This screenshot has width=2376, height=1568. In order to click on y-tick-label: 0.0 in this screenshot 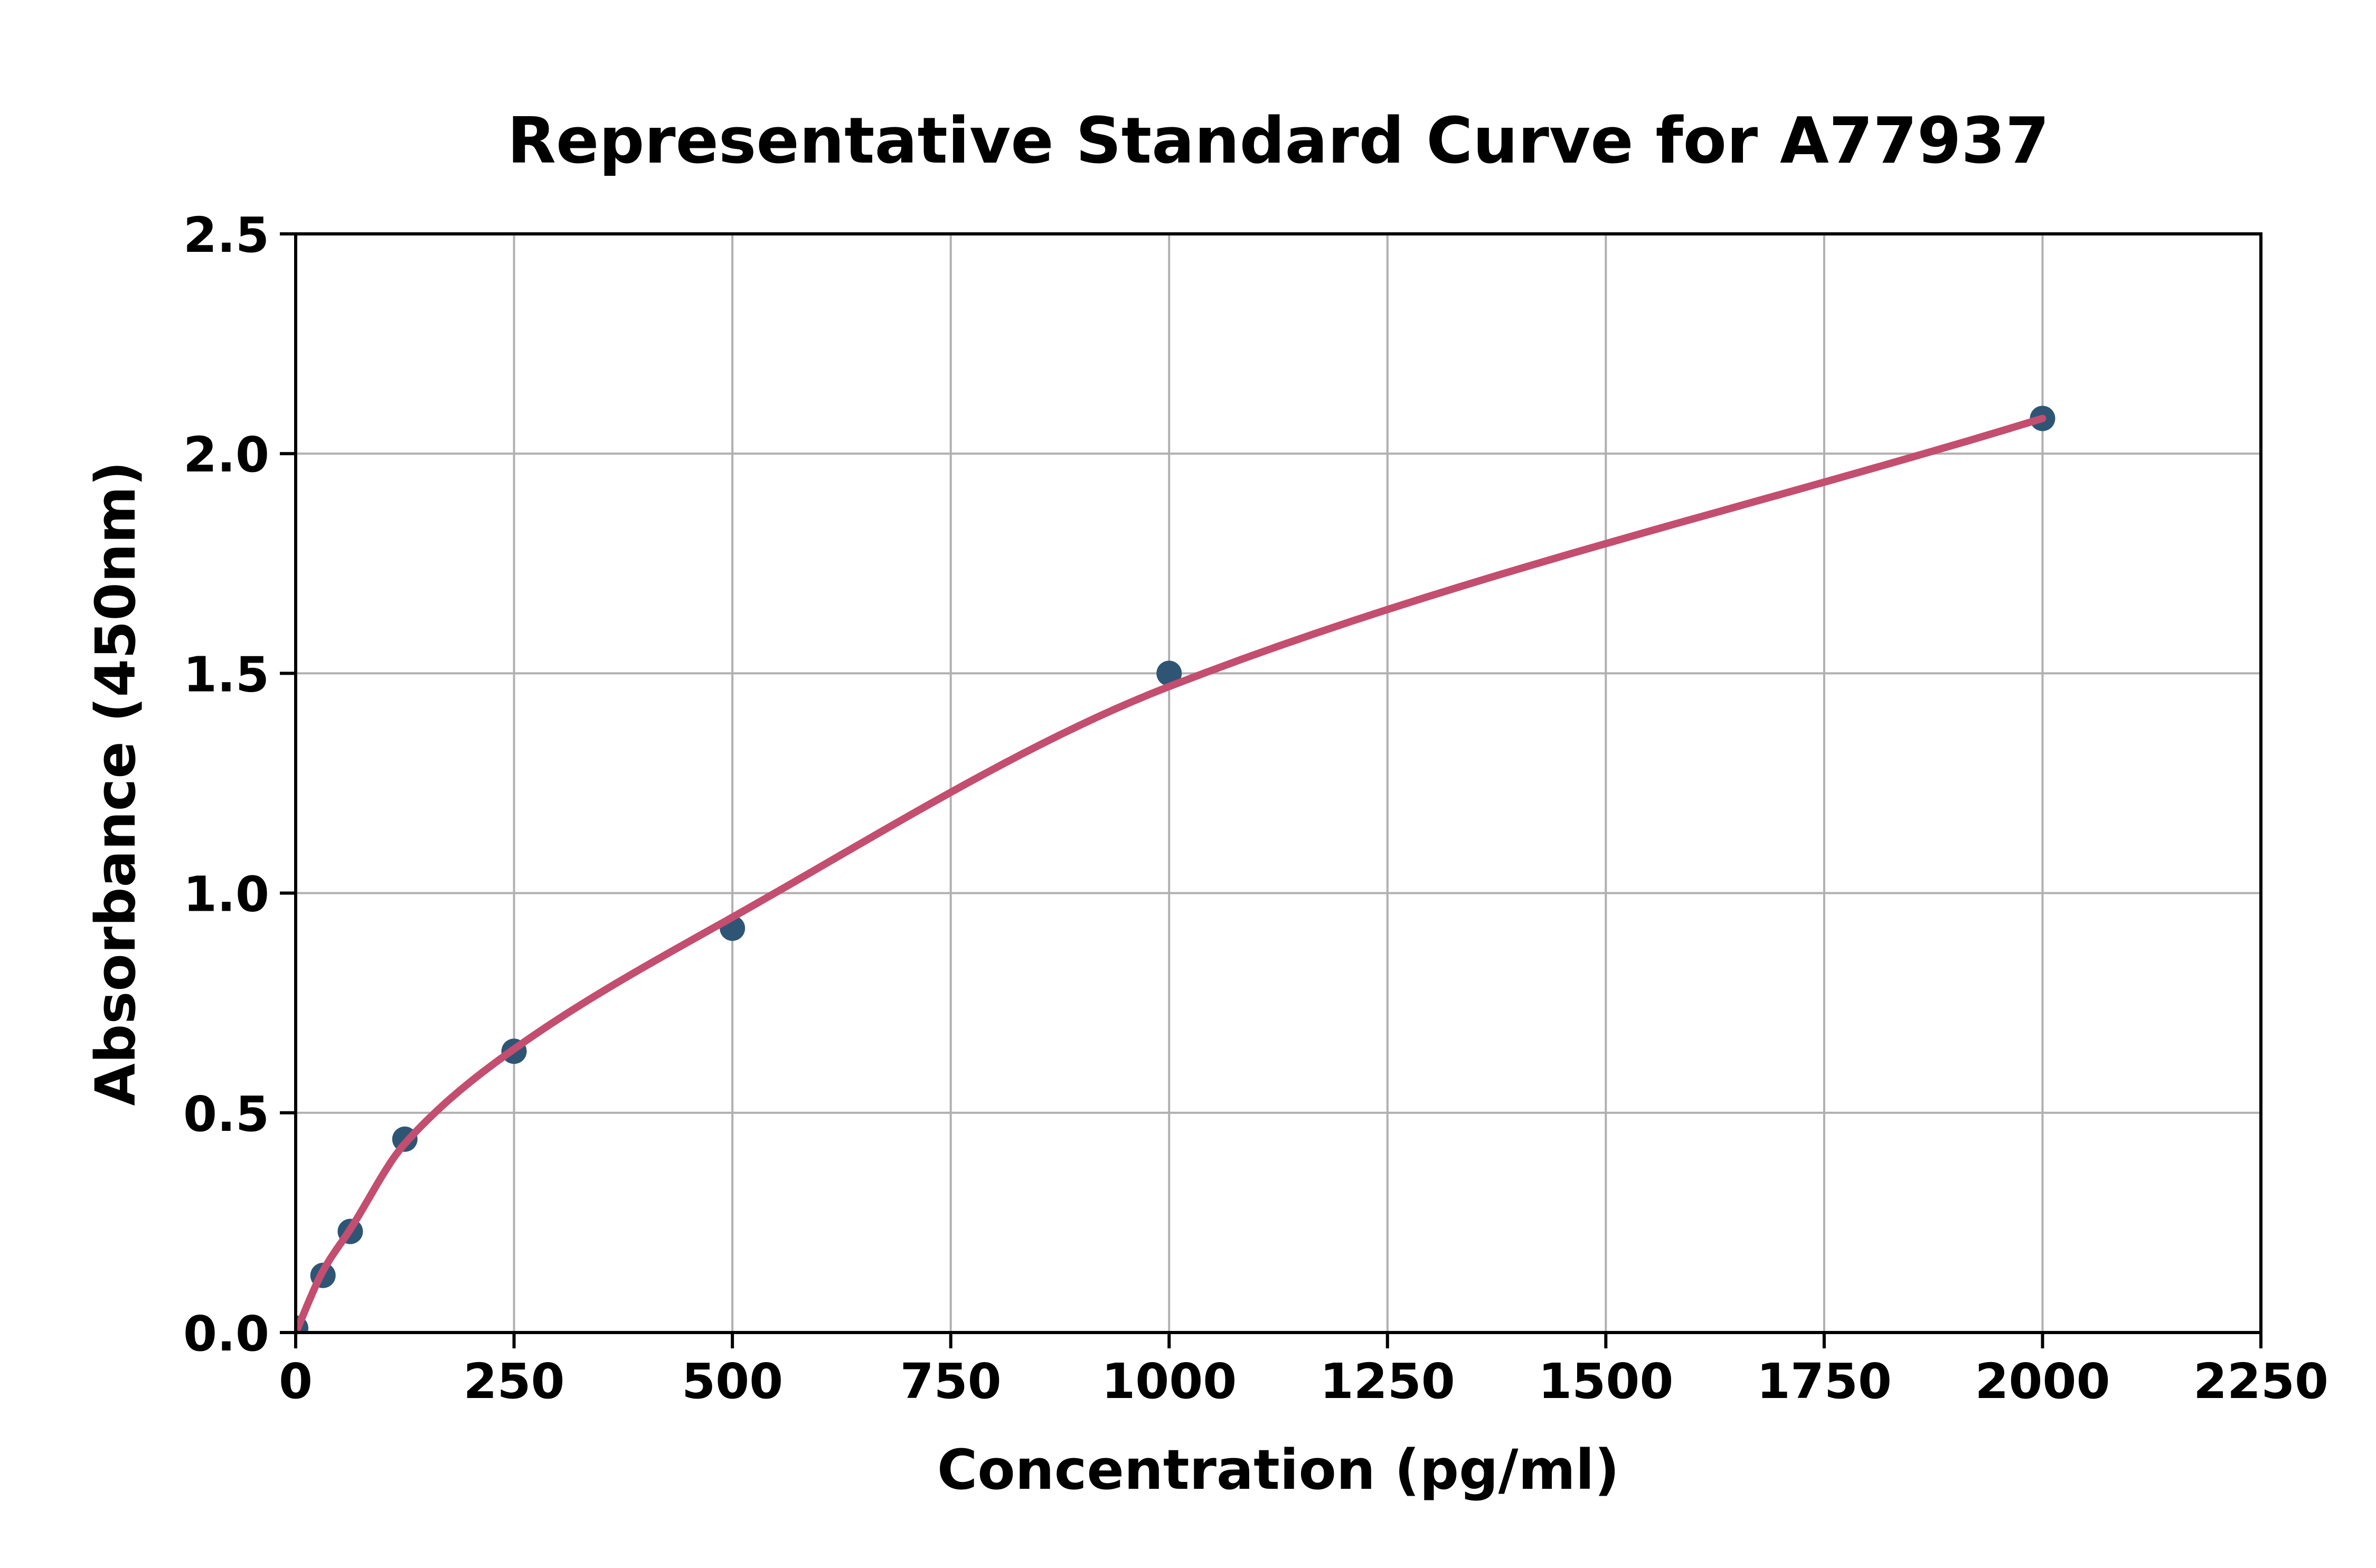, I will do `click(226, 1334)`.